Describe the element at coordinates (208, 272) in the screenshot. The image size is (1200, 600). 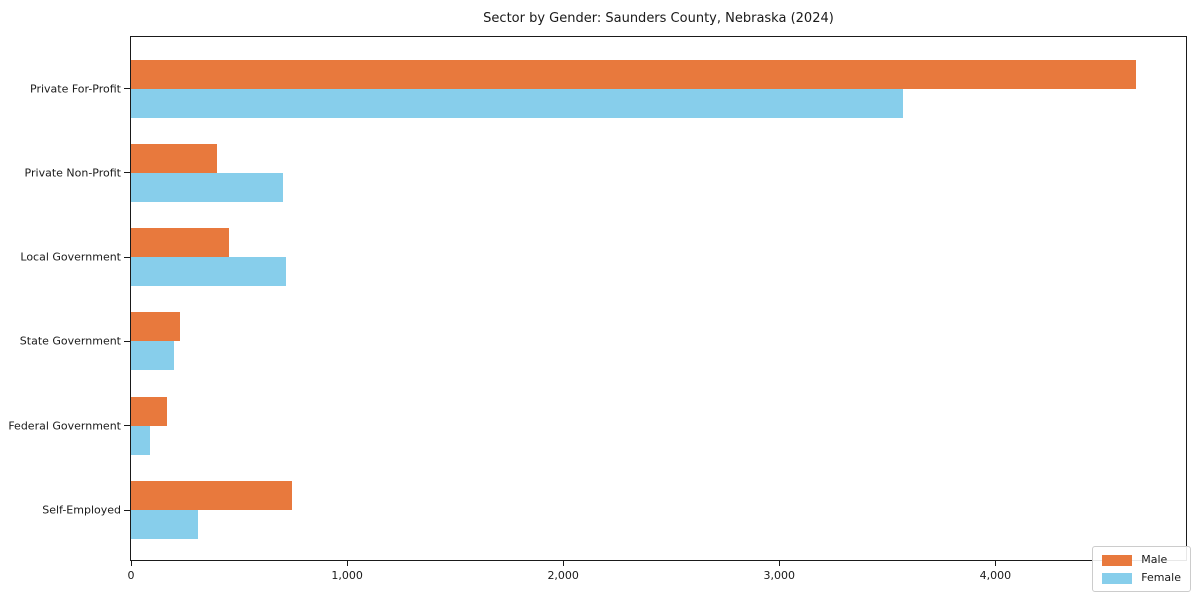
I see `bar-female-local-government` at that location.